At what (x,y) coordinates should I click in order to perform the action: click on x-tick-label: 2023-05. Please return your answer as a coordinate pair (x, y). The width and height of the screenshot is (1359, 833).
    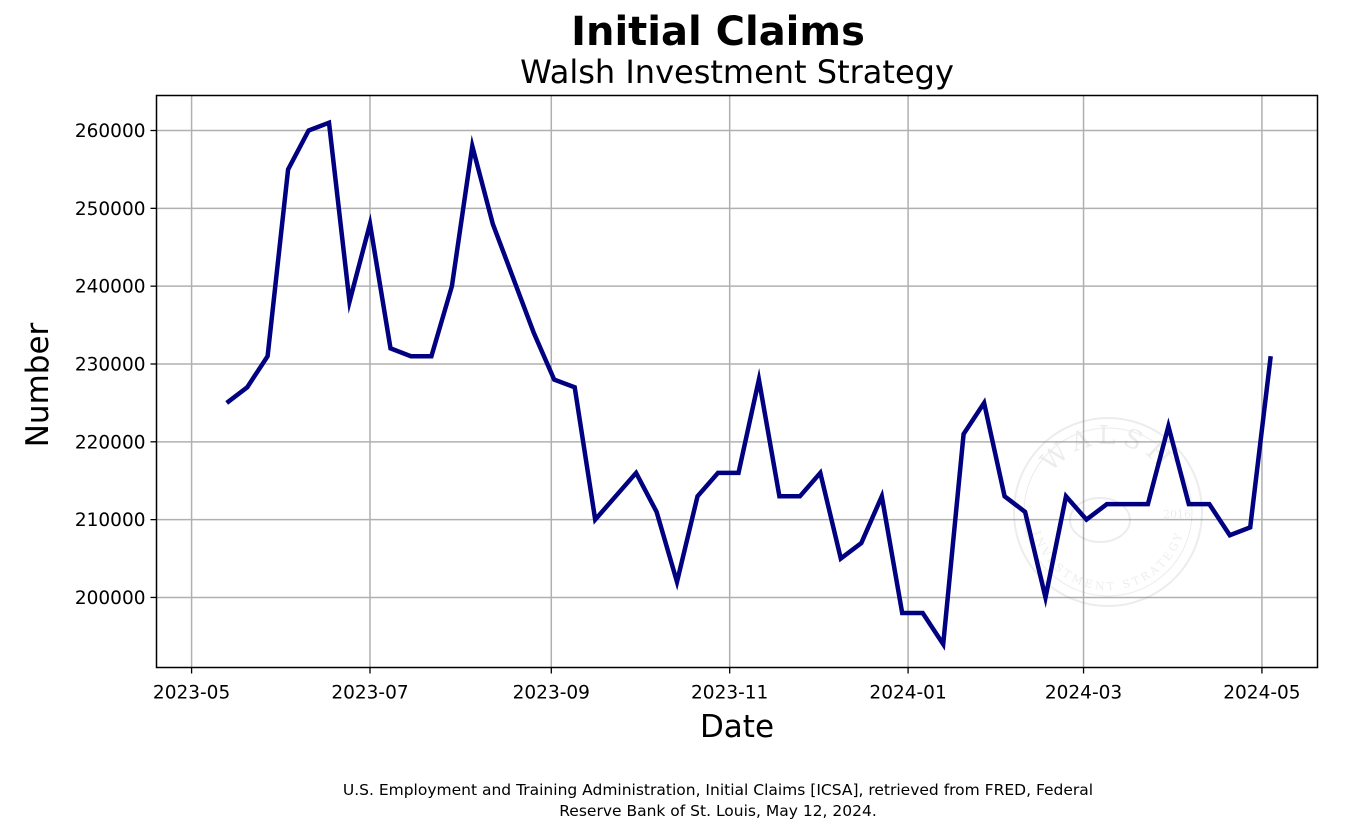
    Looking at the image, I should click on (191, 693).